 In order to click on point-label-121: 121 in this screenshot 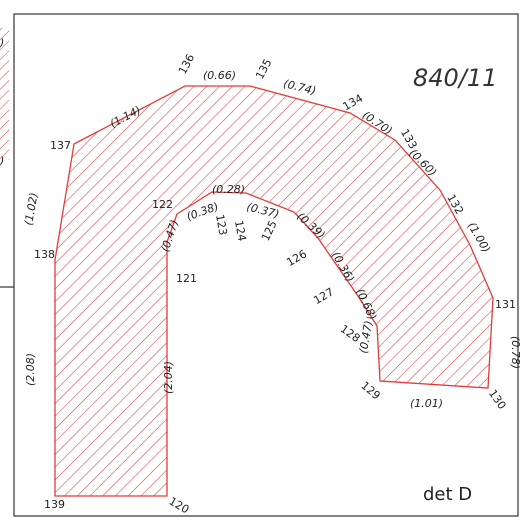, I will do `click(186, 278)`.